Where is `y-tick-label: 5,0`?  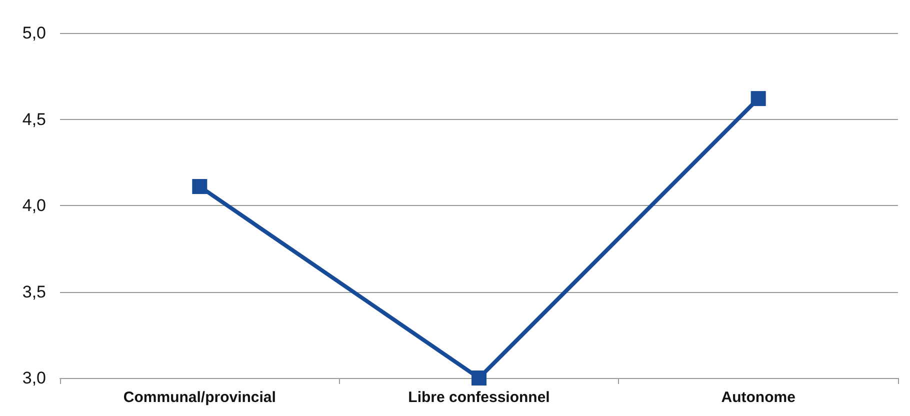
y-tick-label: 5,0 is located at coordinates (34, 33).